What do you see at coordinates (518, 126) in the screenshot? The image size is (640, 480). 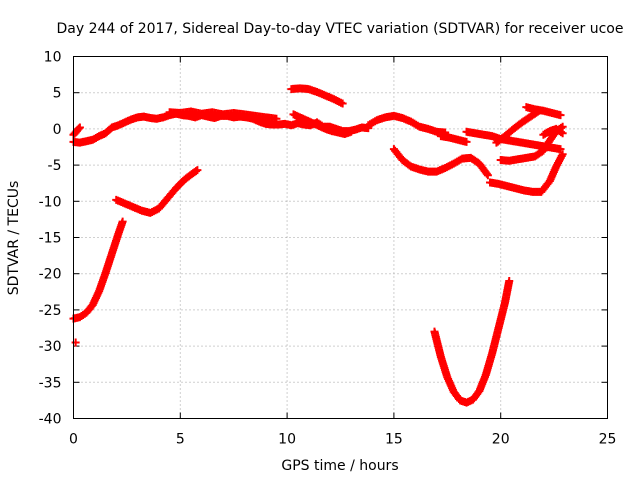 I see `series-evening-rise` at bounding box center [518, 126].